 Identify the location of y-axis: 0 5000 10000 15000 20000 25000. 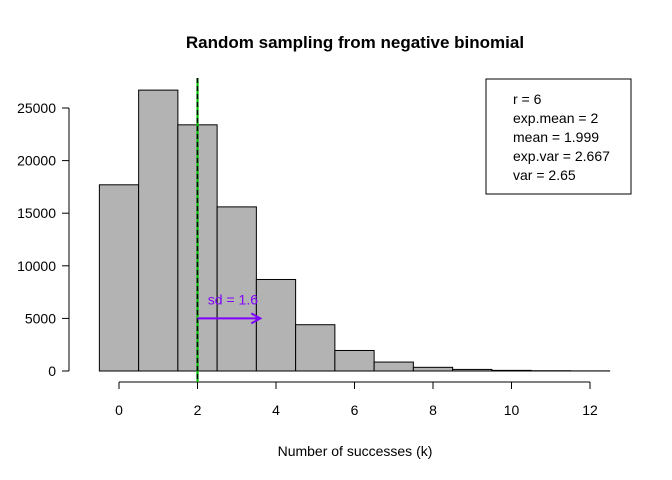
(43, 239).